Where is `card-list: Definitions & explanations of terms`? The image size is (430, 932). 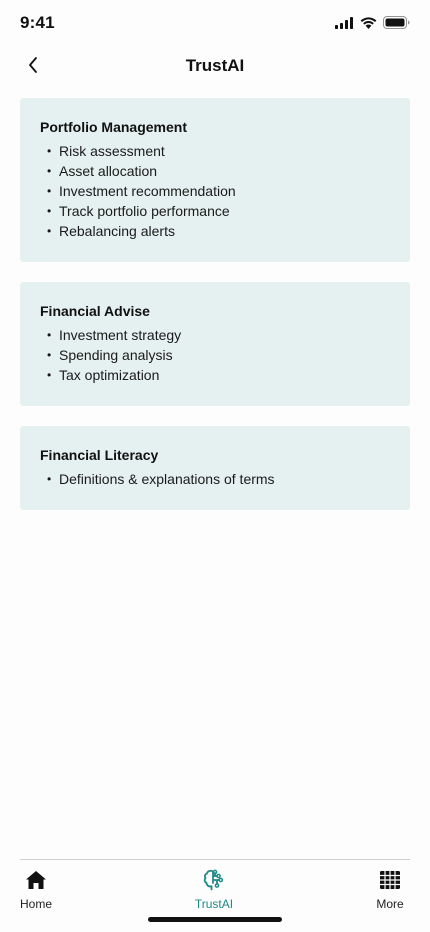 card-list: Definitions & explanations of terms is located at coordinates (215, 479).